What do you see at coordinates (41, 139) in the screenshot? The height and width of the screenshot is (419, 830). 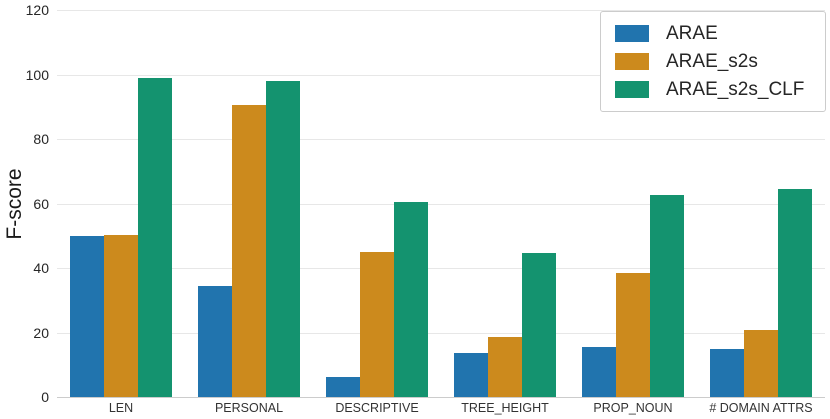 I see `y-tick-label-80: 80` at bounding box center [41, 139].